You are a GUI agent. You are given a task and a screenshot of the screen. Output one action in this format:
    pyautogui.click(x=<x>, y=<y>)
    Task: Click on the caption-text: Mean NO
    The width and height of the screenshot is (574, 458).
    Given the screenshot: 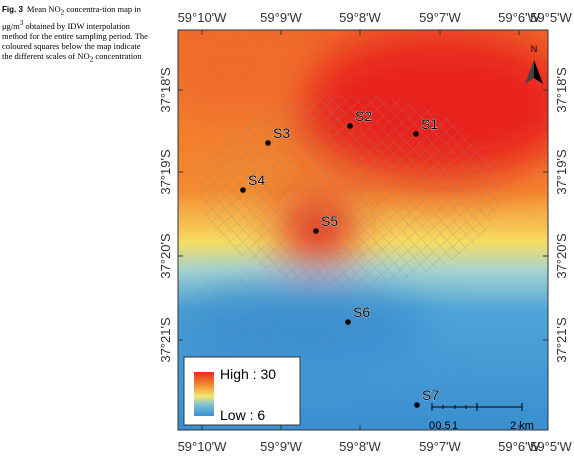 What is the action you would take?
    pyautogui.click(x=43, y=9)
    